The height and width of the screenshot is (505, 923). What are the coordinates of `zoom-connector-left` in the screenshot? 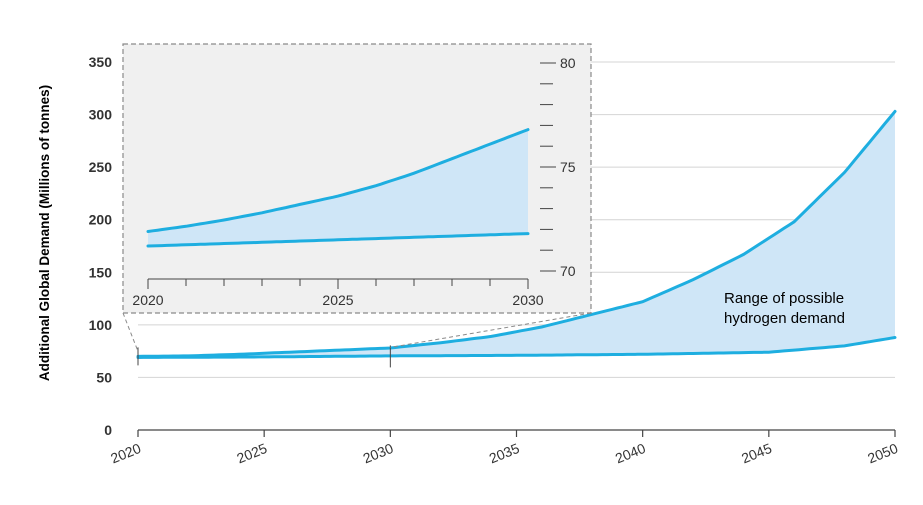 It's located at (130, 332).